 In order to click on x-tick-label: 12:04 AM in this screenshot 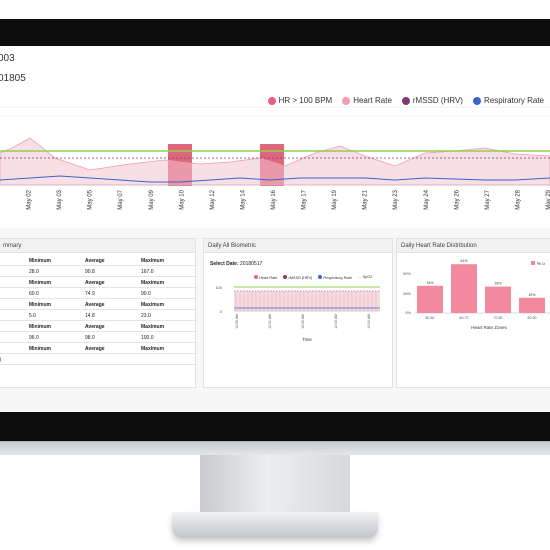, I will do `click(369, 321)`.